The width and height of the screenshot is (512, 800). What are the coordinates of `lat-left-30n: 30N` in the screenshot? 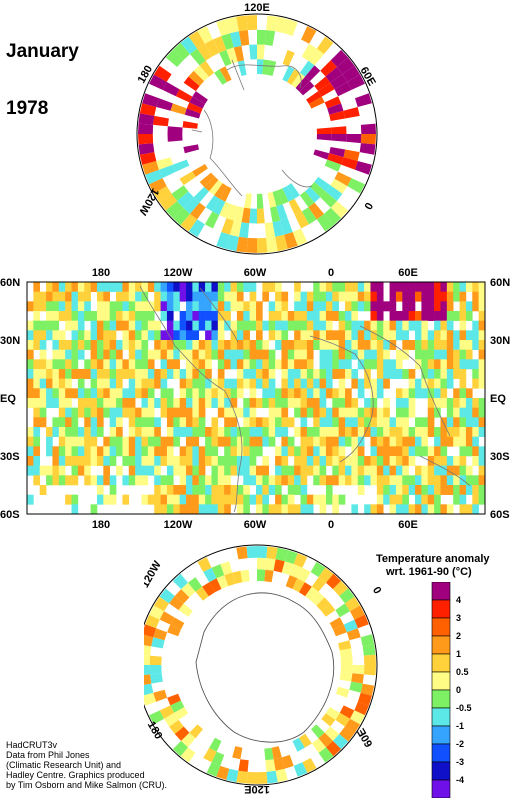 It's located at (10, 341).